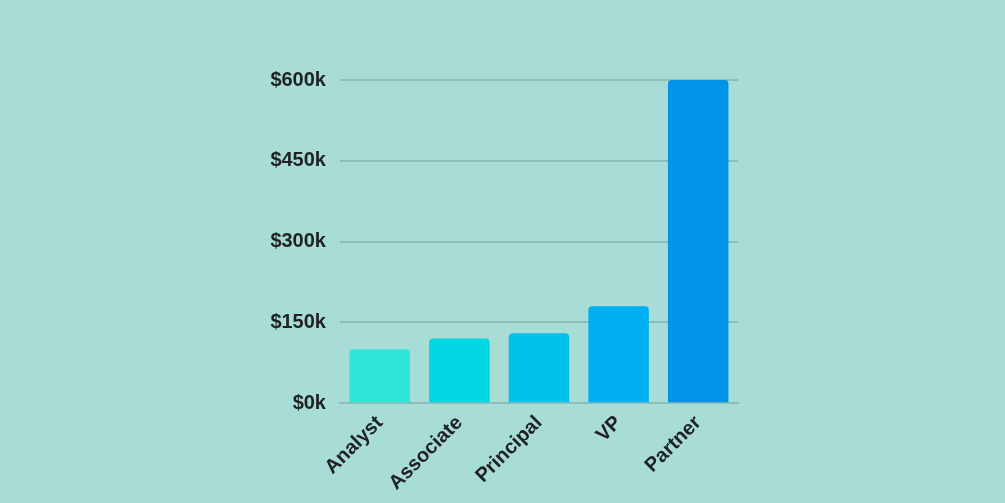 The height and width of the screenshot is (503, 1005). Describe the element at coordinates (608, 428) in the screenshot. I see `x-tick-label: VP` at that location.